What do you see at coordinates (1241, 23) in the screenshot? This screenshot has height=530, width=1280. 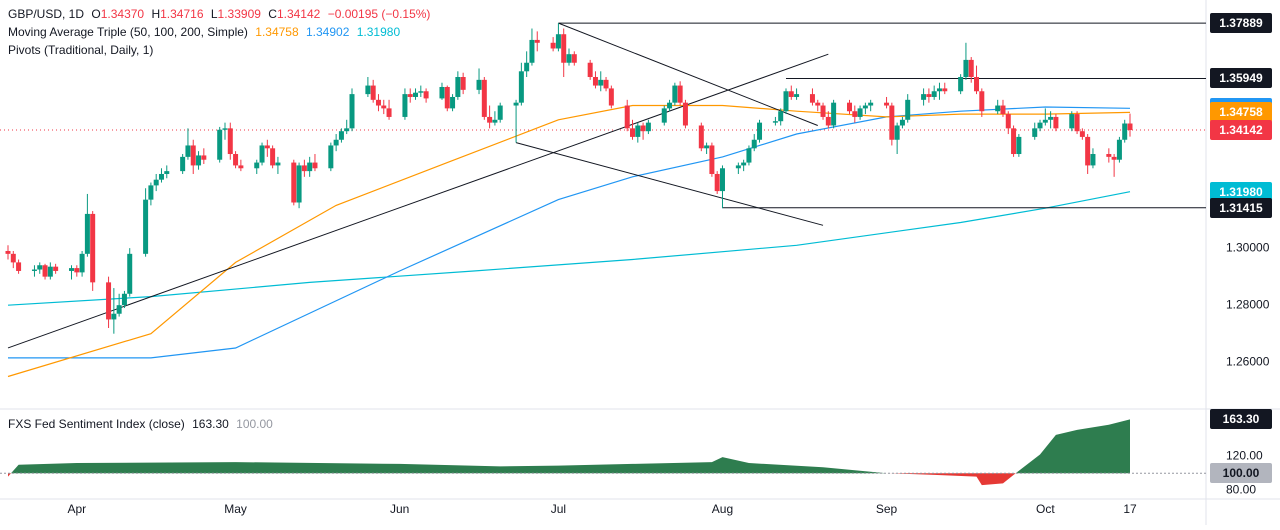 I see `price-tag: 1.37889` at bounding box center [1241, 23].